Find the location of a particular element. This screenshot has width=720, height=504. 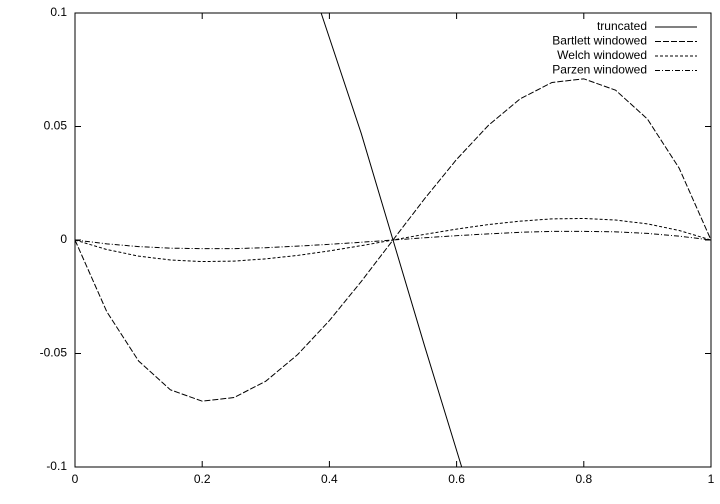

legend-label: Bartlett windowed is located at coordinates (599, 41).